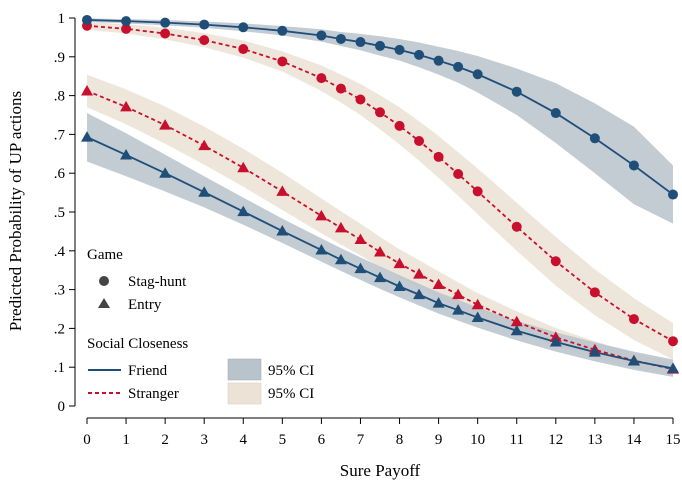 This screenshot has height=484, width=682. Describe the element at coordinates (400, 440) in the screenshot. I see `x-tick-label: 8` at that location.